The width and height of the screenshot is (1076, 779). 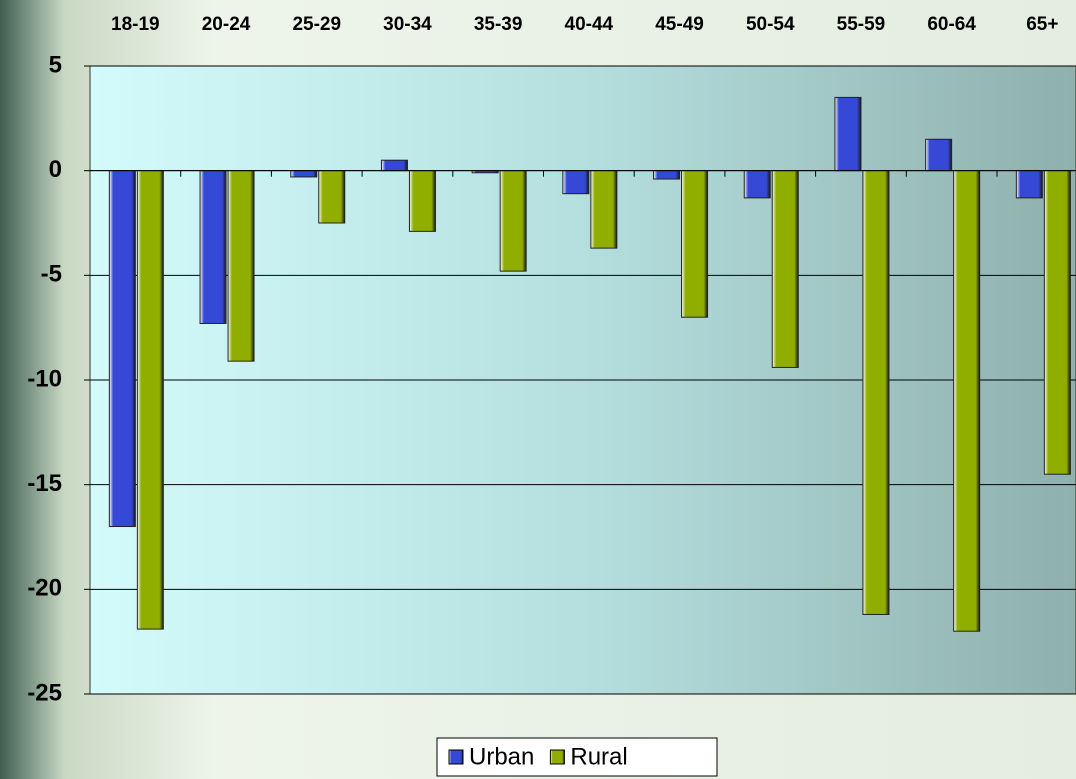 I want to click on legend-label: Rural, so click(x=598, y=756).